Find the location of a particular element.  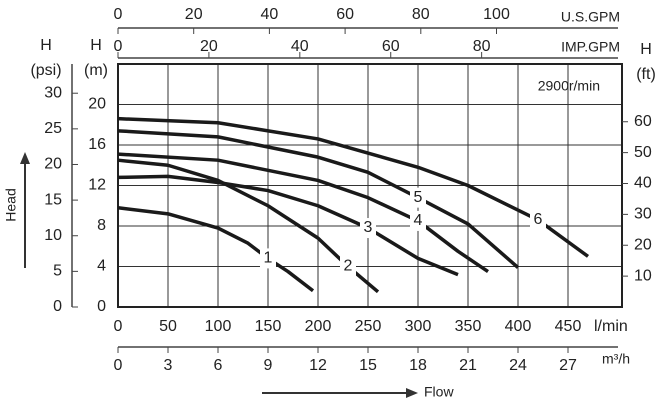

x-tick-label: 0 is located at coordinates (118, 326).